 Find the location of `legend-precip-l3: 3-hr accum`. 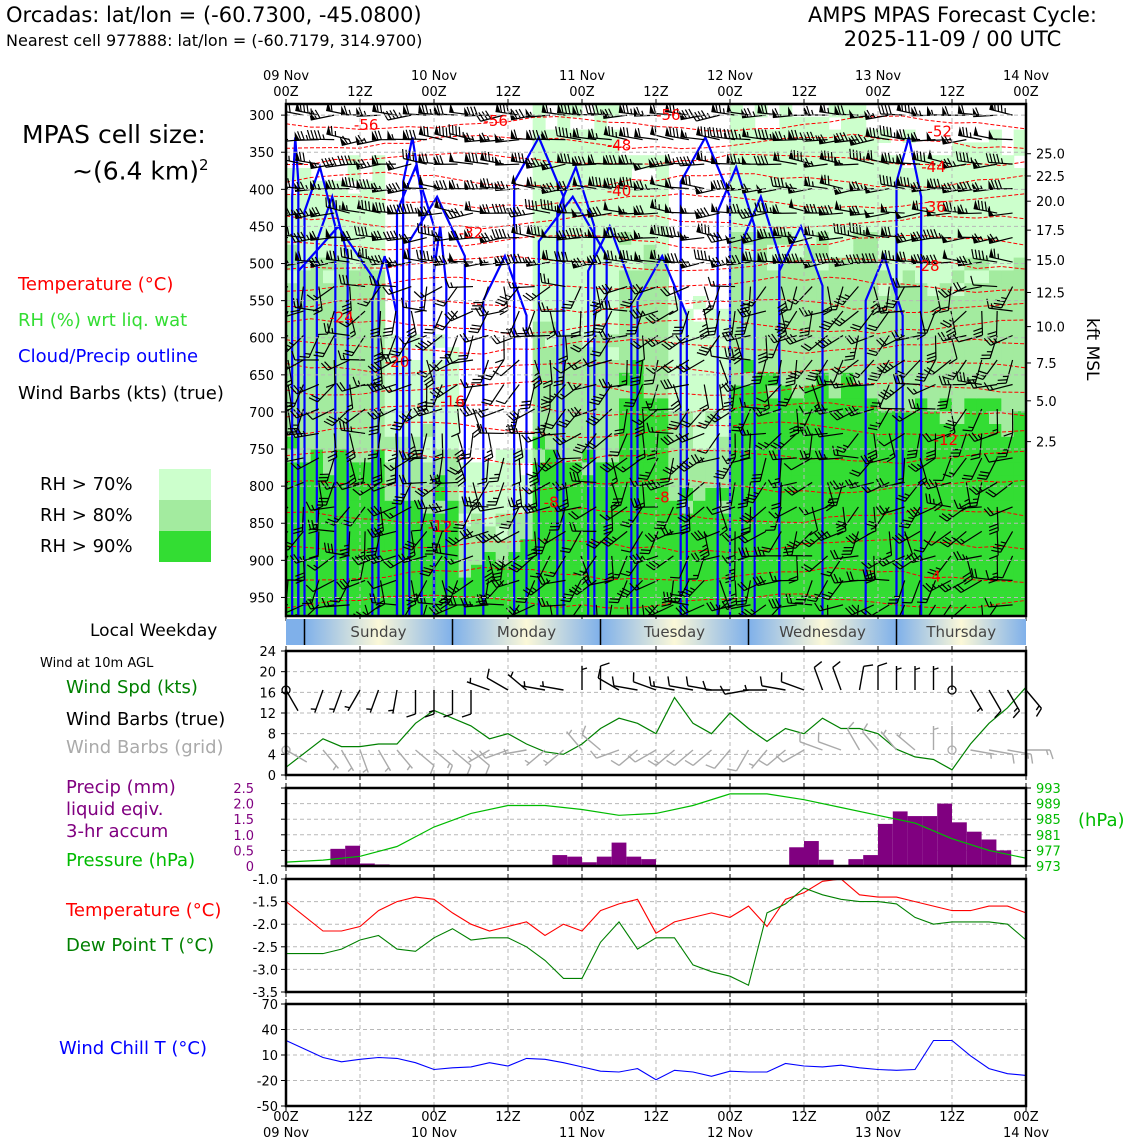

legend-precip-l3: 3-hr accum is located at coordinates (117, 831).